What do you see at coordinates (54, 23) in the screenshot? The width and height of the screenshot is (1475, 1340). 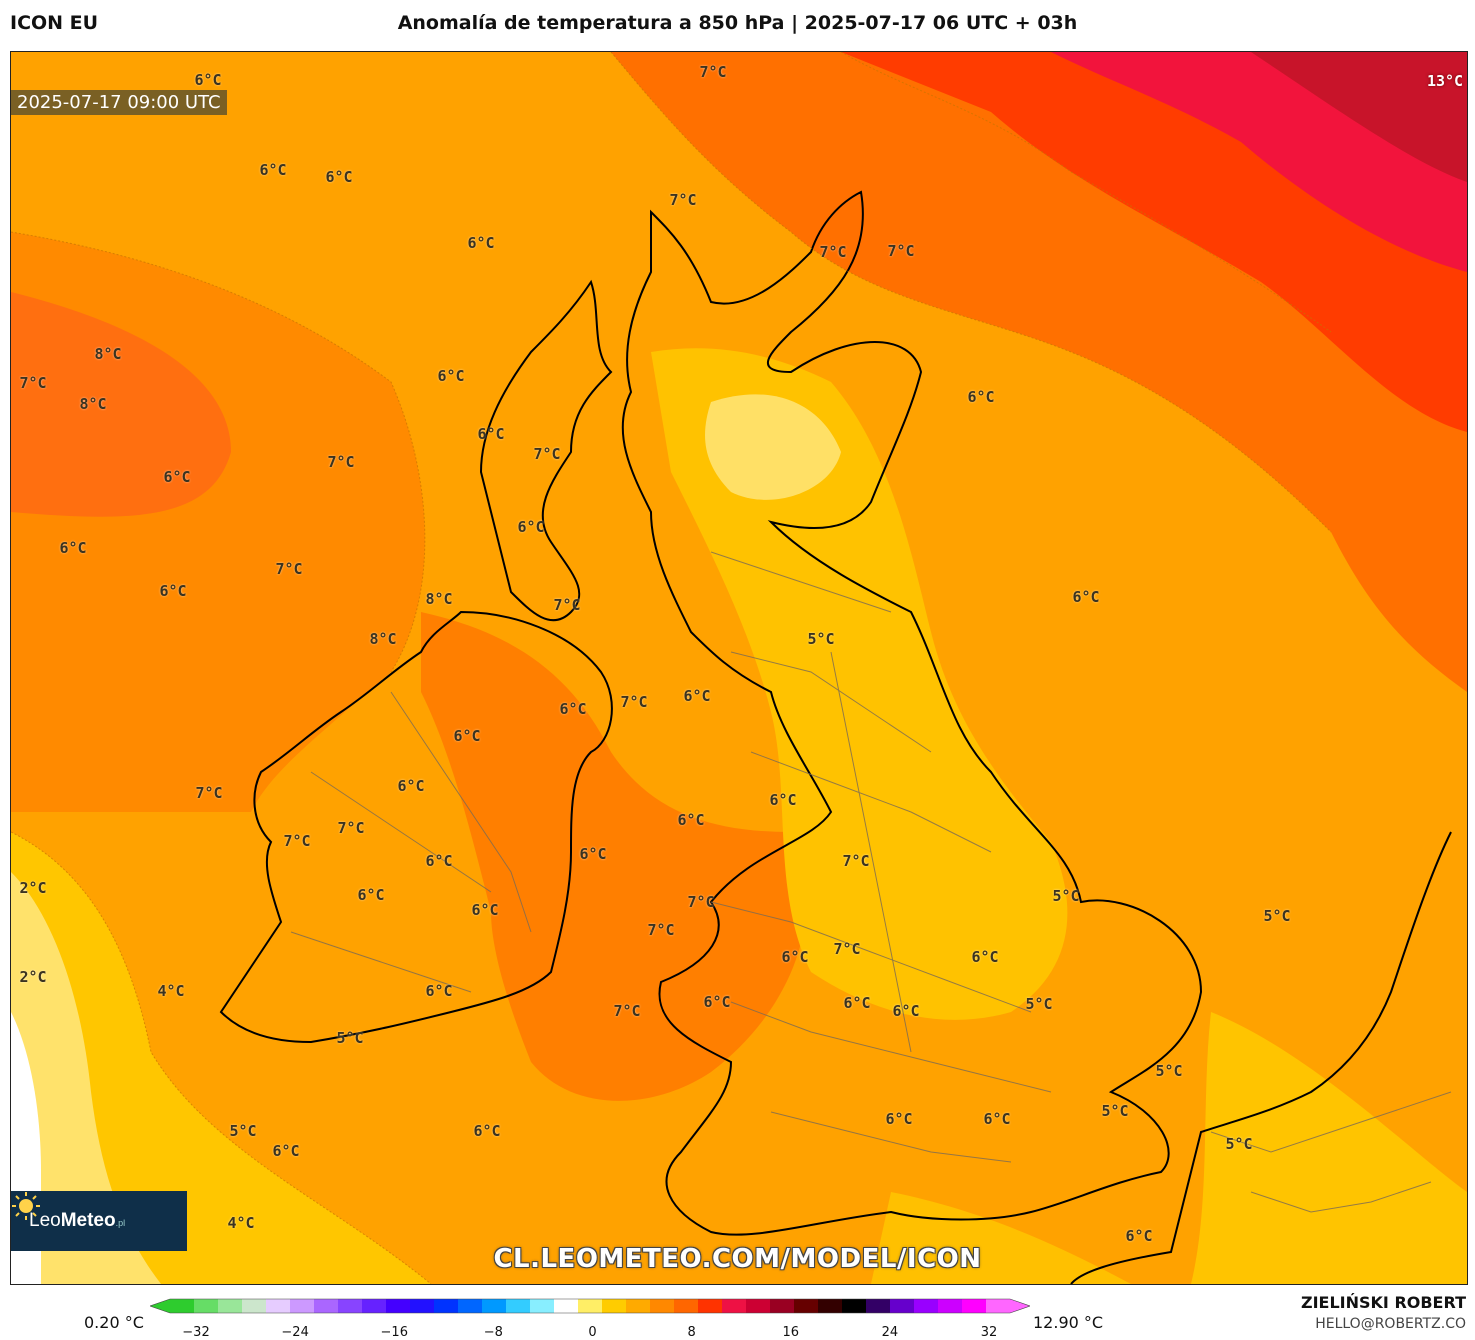 I see `model-name: ICON EU` at bounding box center [54, 23].